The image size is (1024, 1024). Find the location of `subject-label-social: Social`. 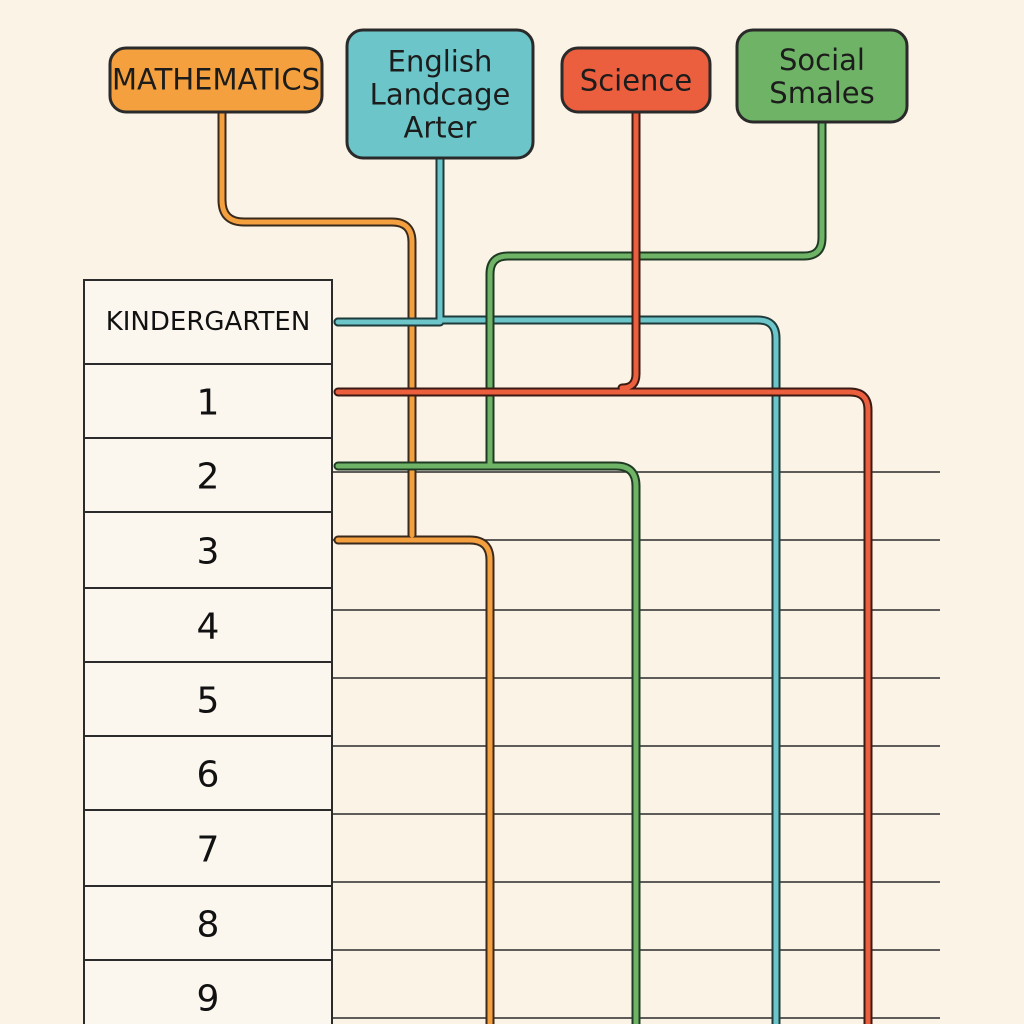

subject-label-social: Social is located at coordinates (822, 60).